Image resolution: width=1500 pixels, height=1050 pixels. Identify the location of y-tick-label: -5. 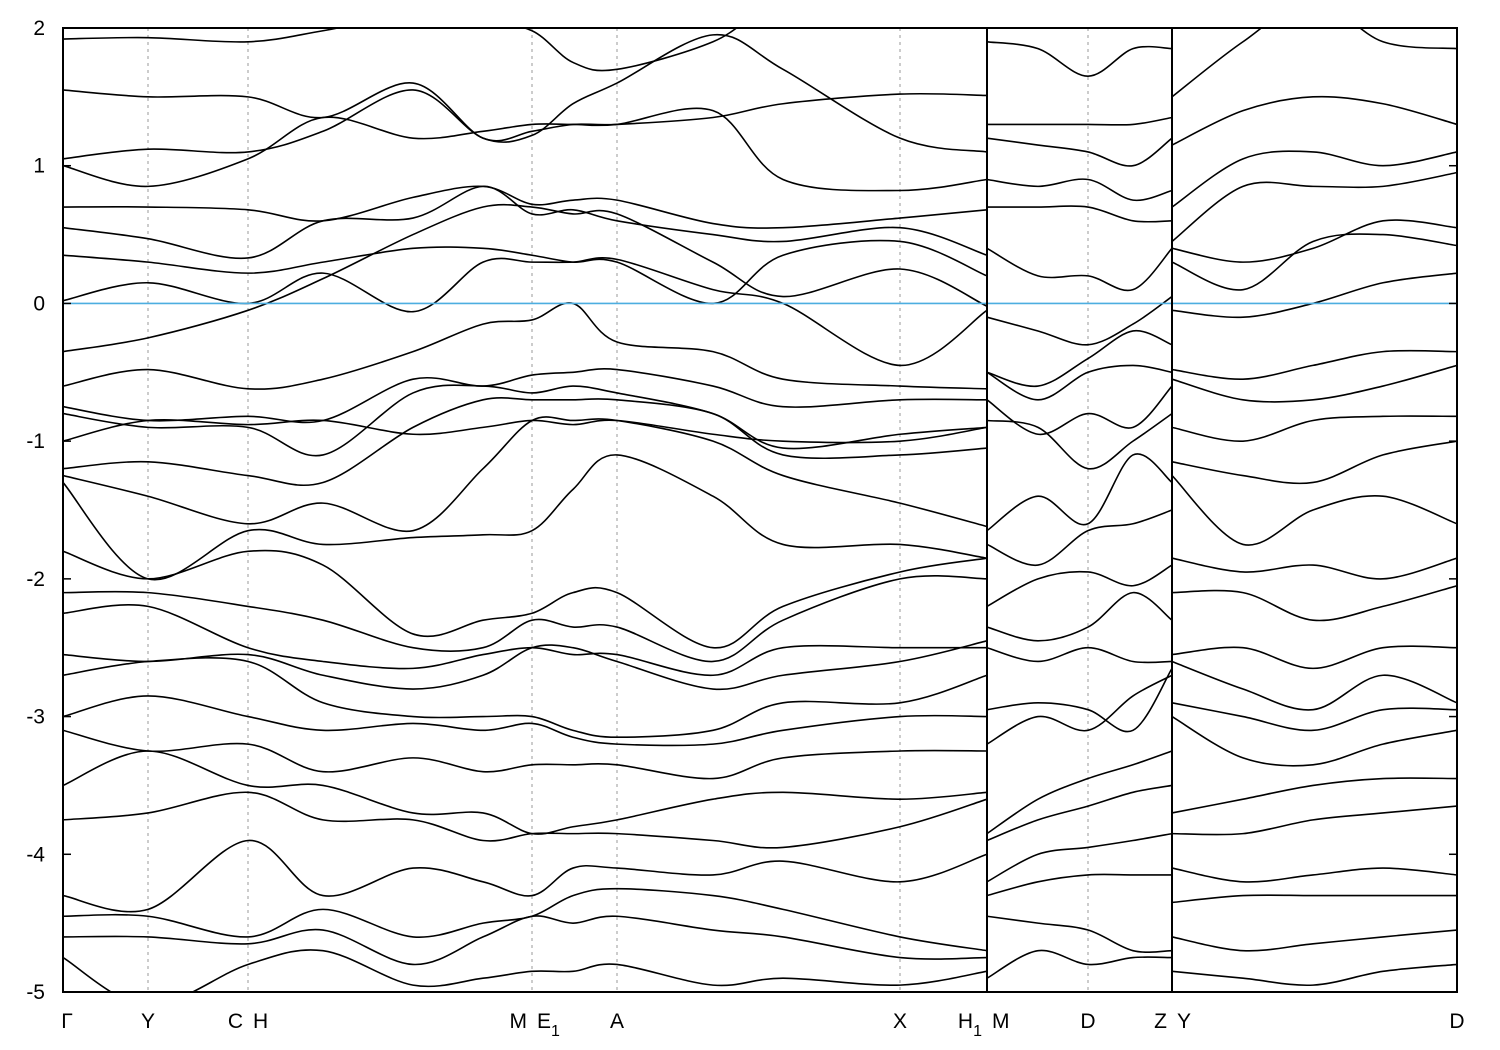
(35, 992).